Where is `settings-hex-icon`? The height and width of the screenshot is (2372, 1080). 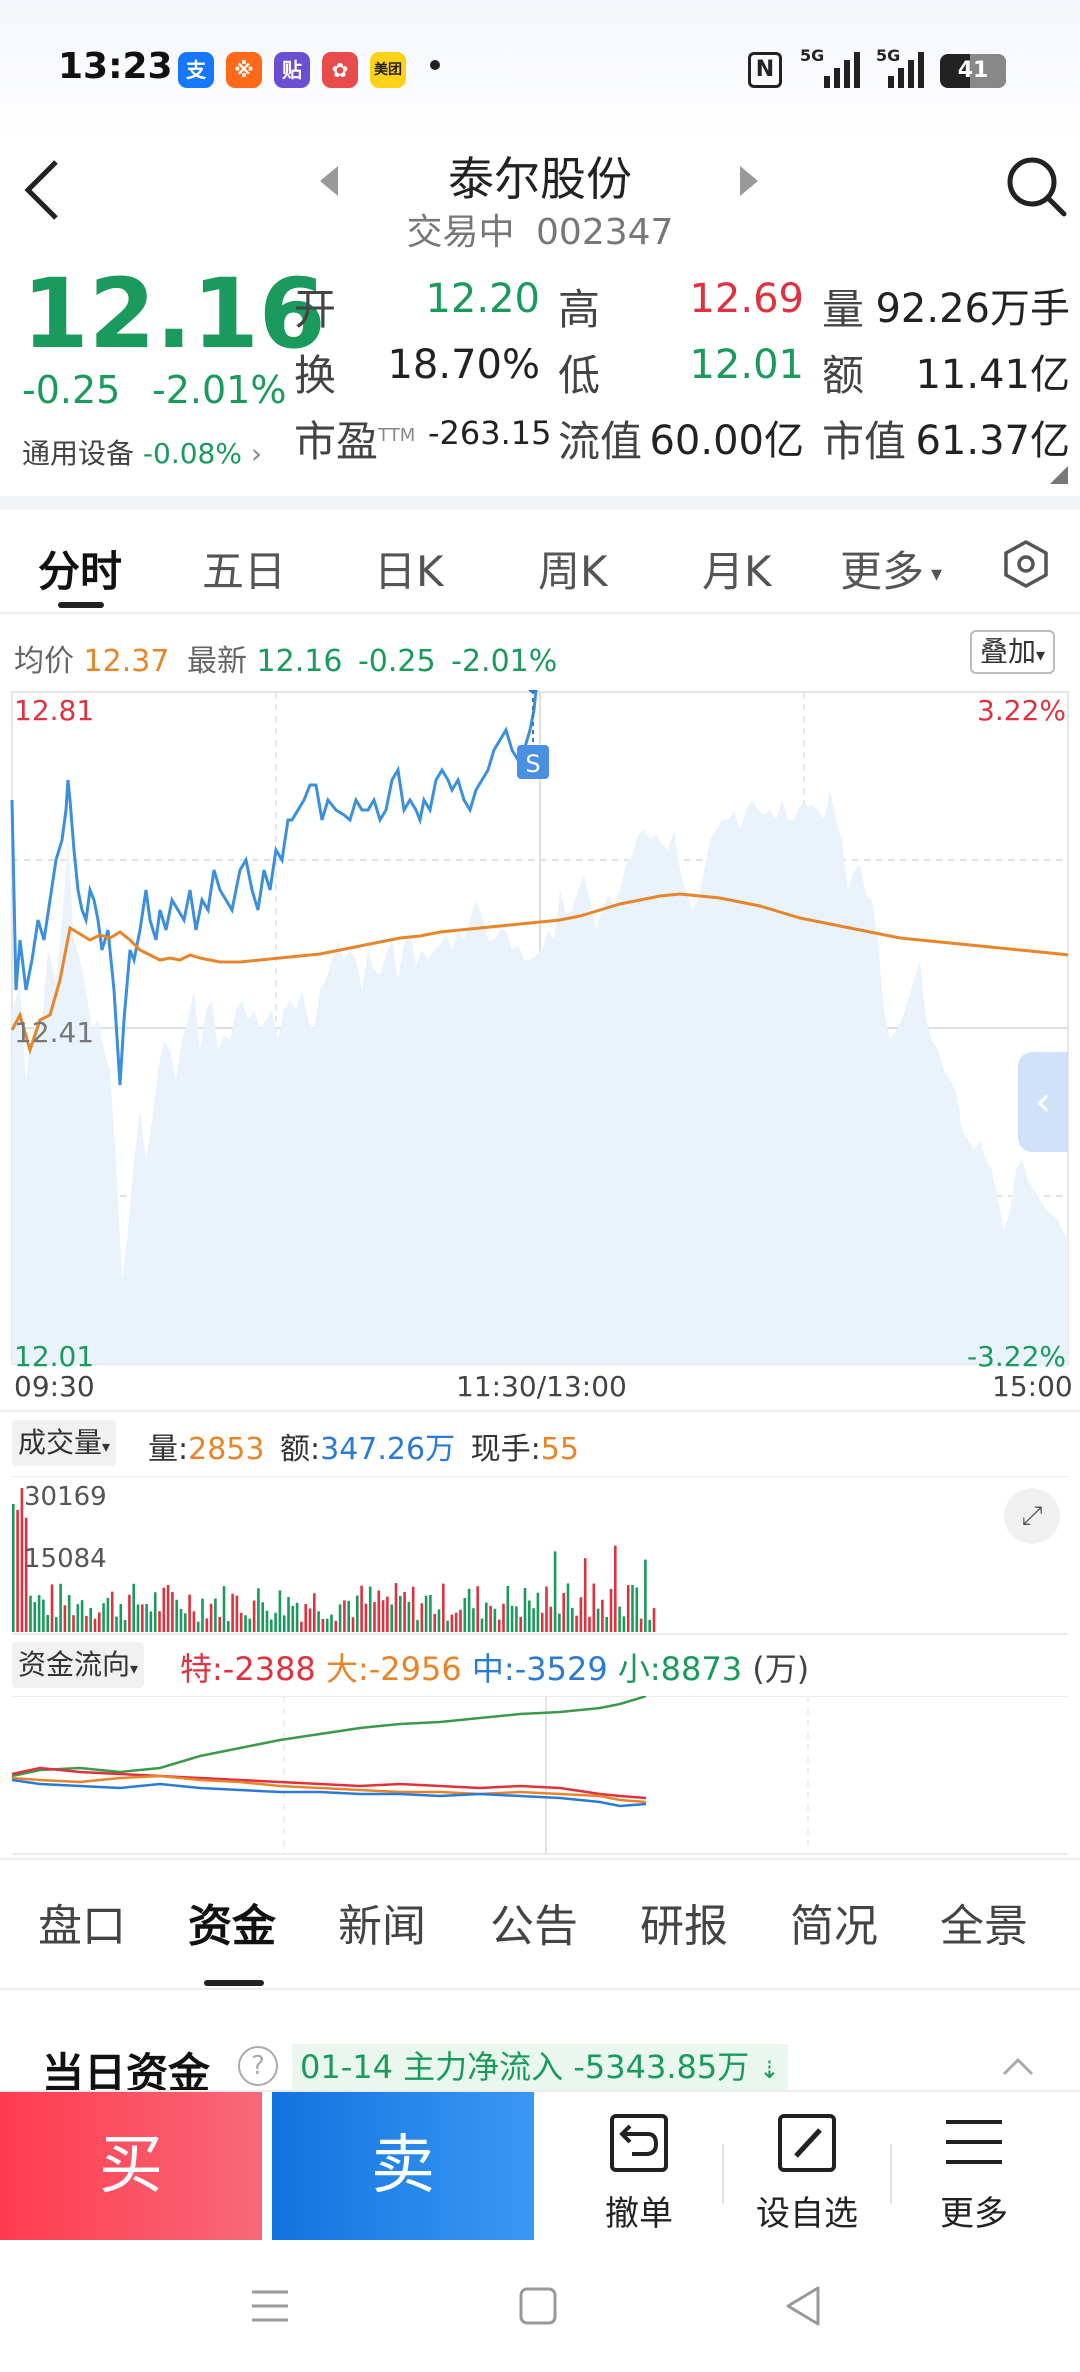
settings-hex-icon is located at coordinates (1026, 564).